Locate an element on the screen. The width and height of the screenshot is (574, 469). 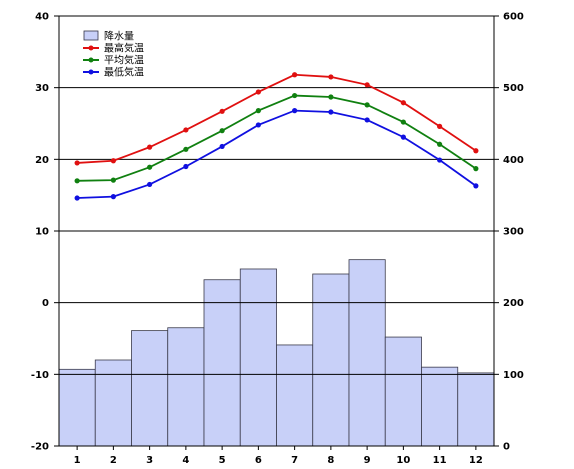
x-tick-label-2: 2 is located at coordinates (113, 460).